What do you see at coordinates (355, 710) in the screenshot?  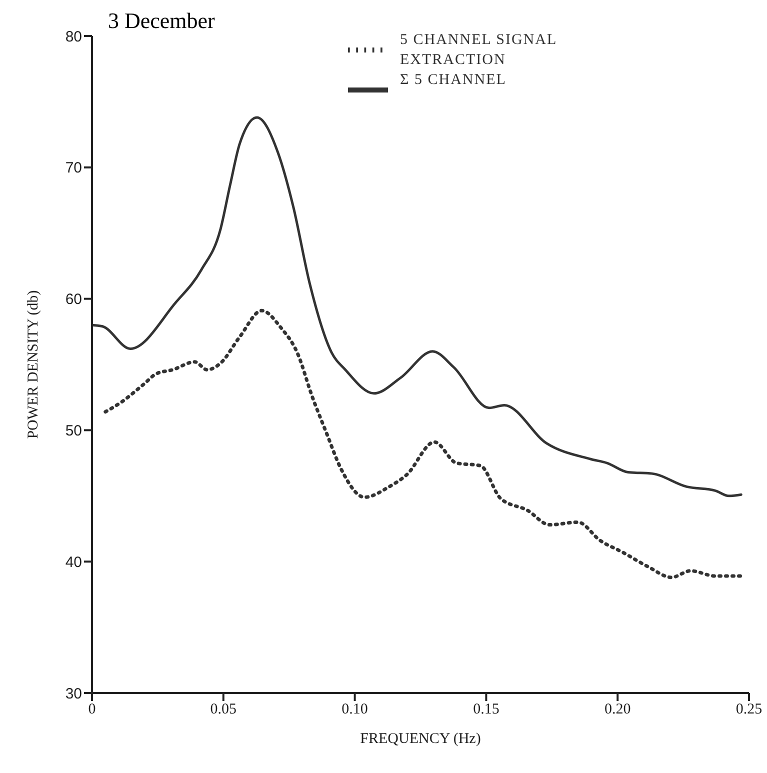 I see `x-tick-label: 0.10` at bounding box center [355, 710].